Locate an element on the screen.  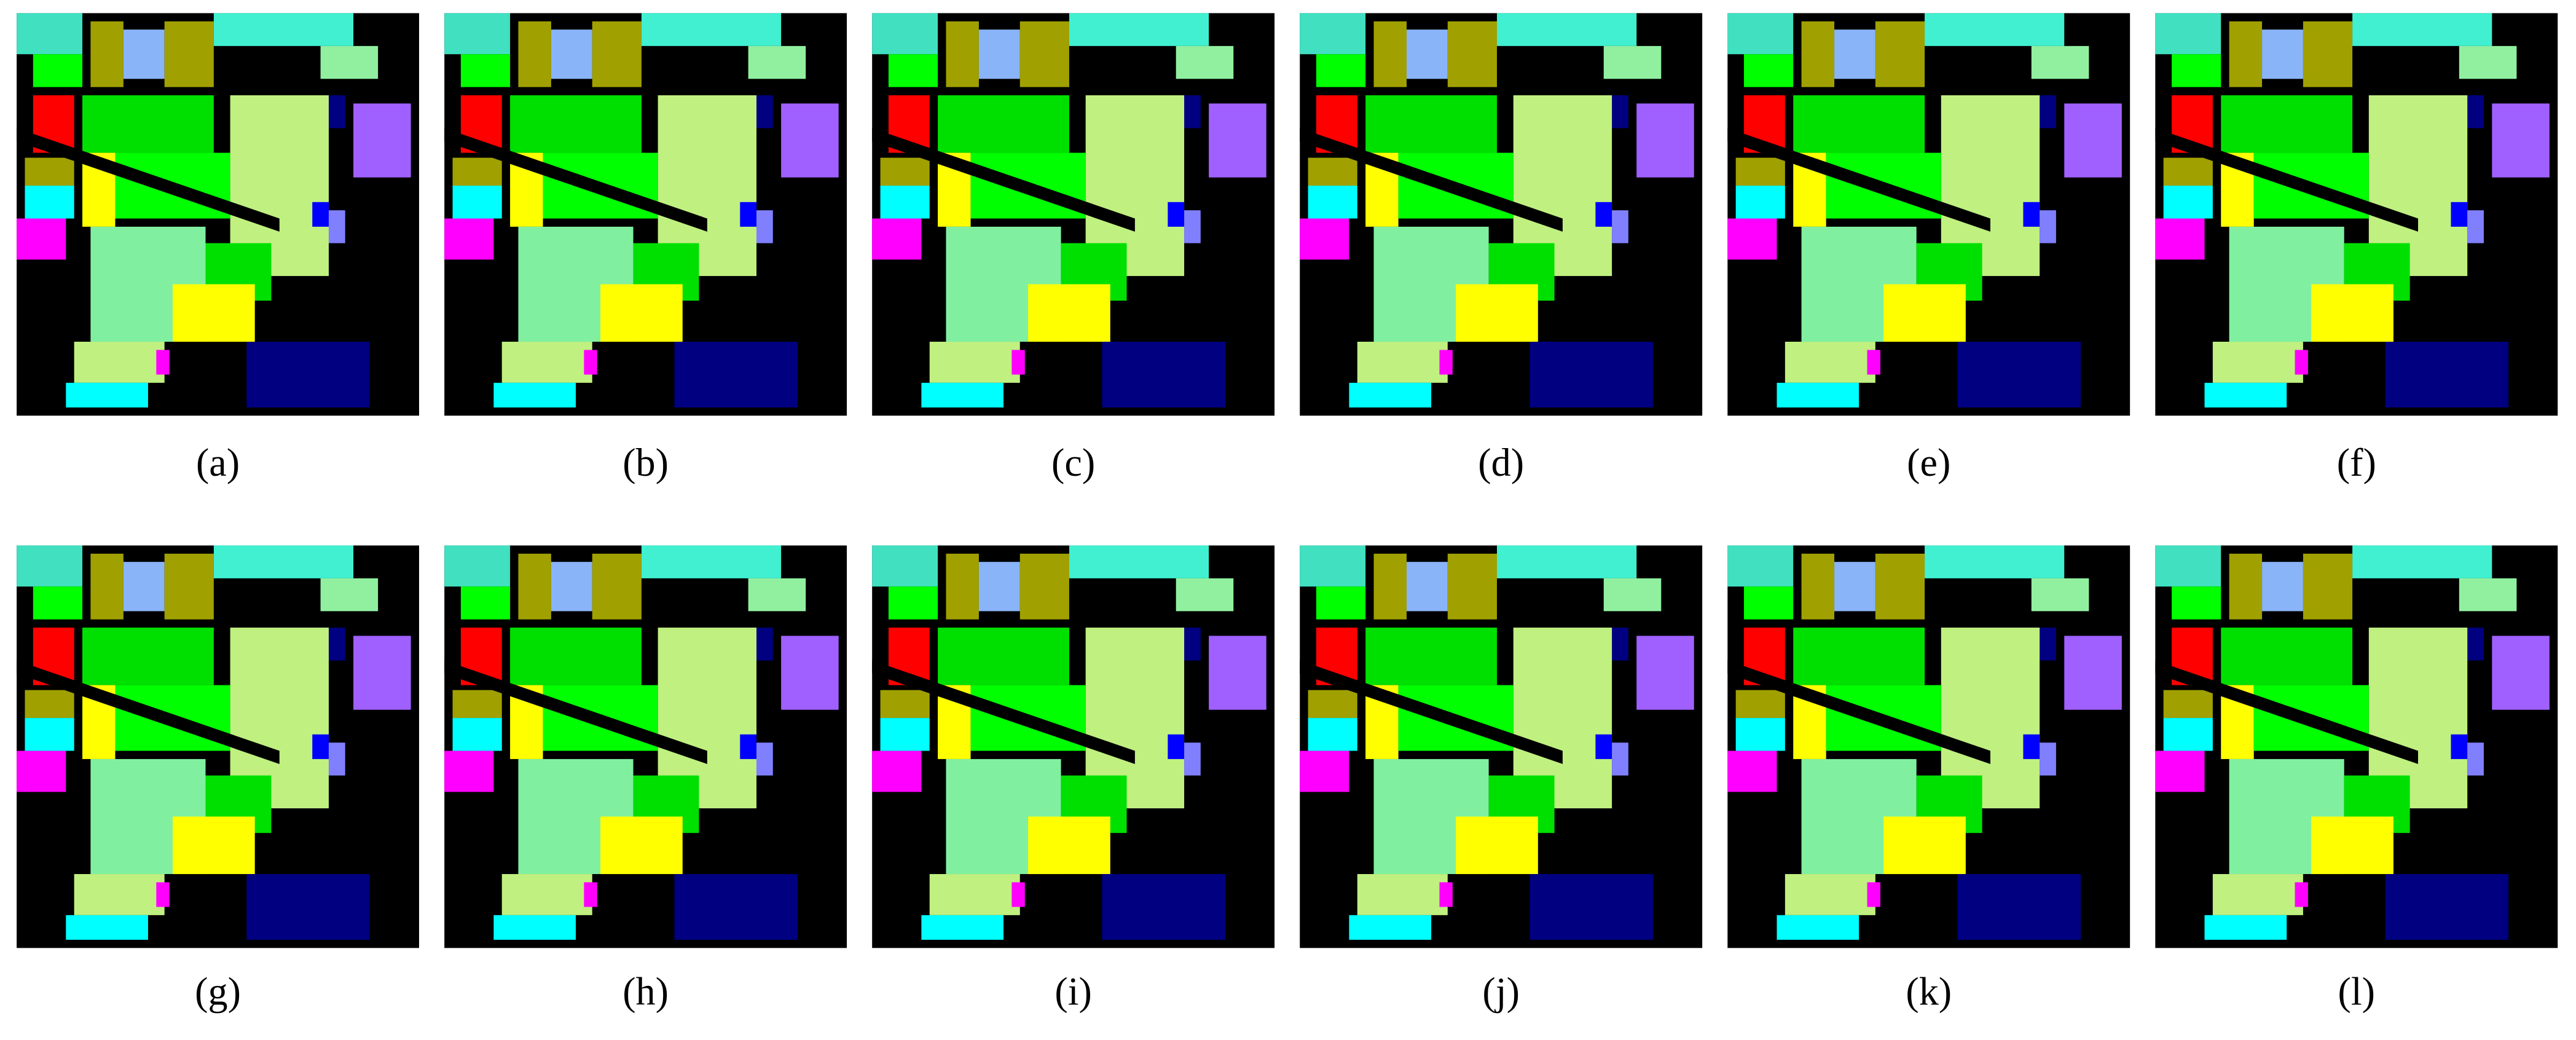
panel-label: (h) is located at coordinates (645, 992).